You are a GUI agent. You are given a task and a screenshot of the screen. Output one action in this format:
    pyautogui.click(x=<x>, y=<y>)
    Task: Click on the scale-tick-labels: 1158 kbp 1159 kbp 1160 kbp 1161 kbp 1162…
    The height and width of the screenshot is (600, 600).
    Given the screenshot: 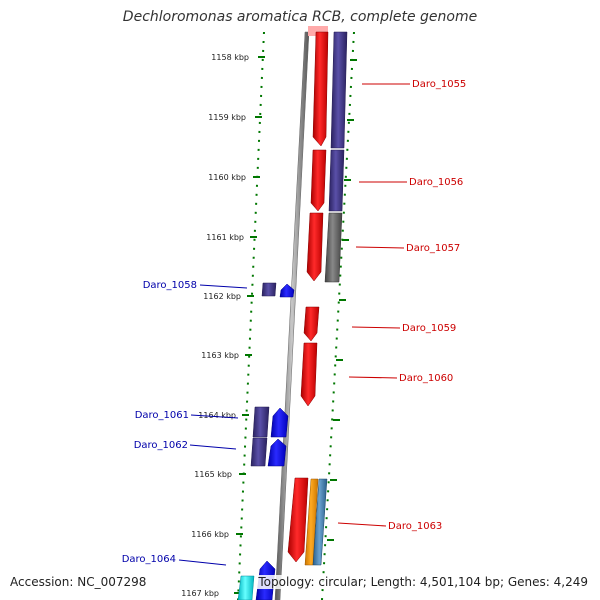 What is the action you would take?
    pyautogui.click(x=215, y=325)
    